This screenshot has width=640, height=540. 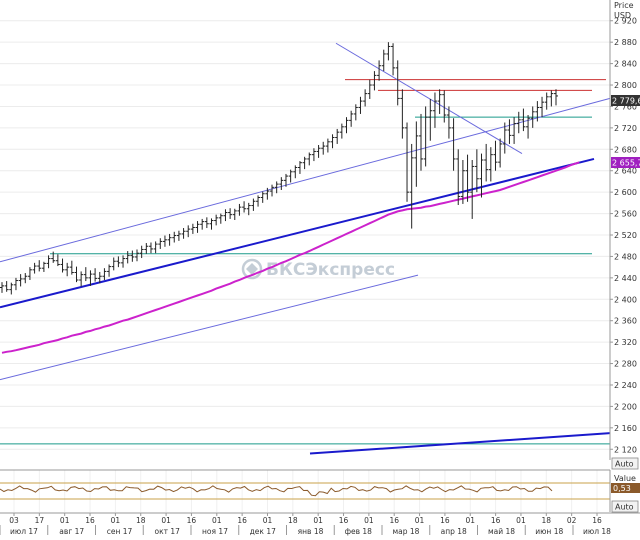 I want to click on y-tick-label: 2 640, so click(x=625, y=171).